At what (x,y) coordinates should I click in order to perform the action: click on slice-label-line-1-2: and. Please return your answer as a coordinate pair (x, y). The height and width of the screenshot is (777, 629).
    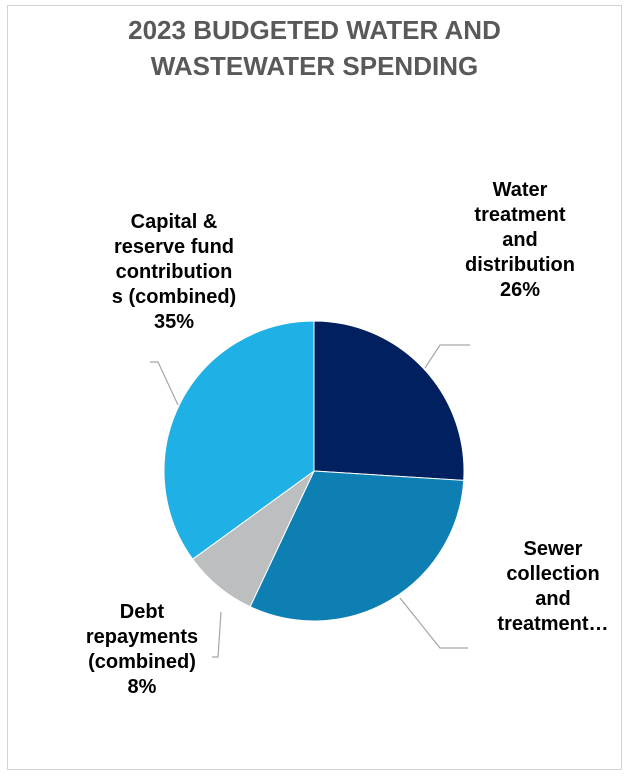
    Looking at the image, I should click on (553, 599).